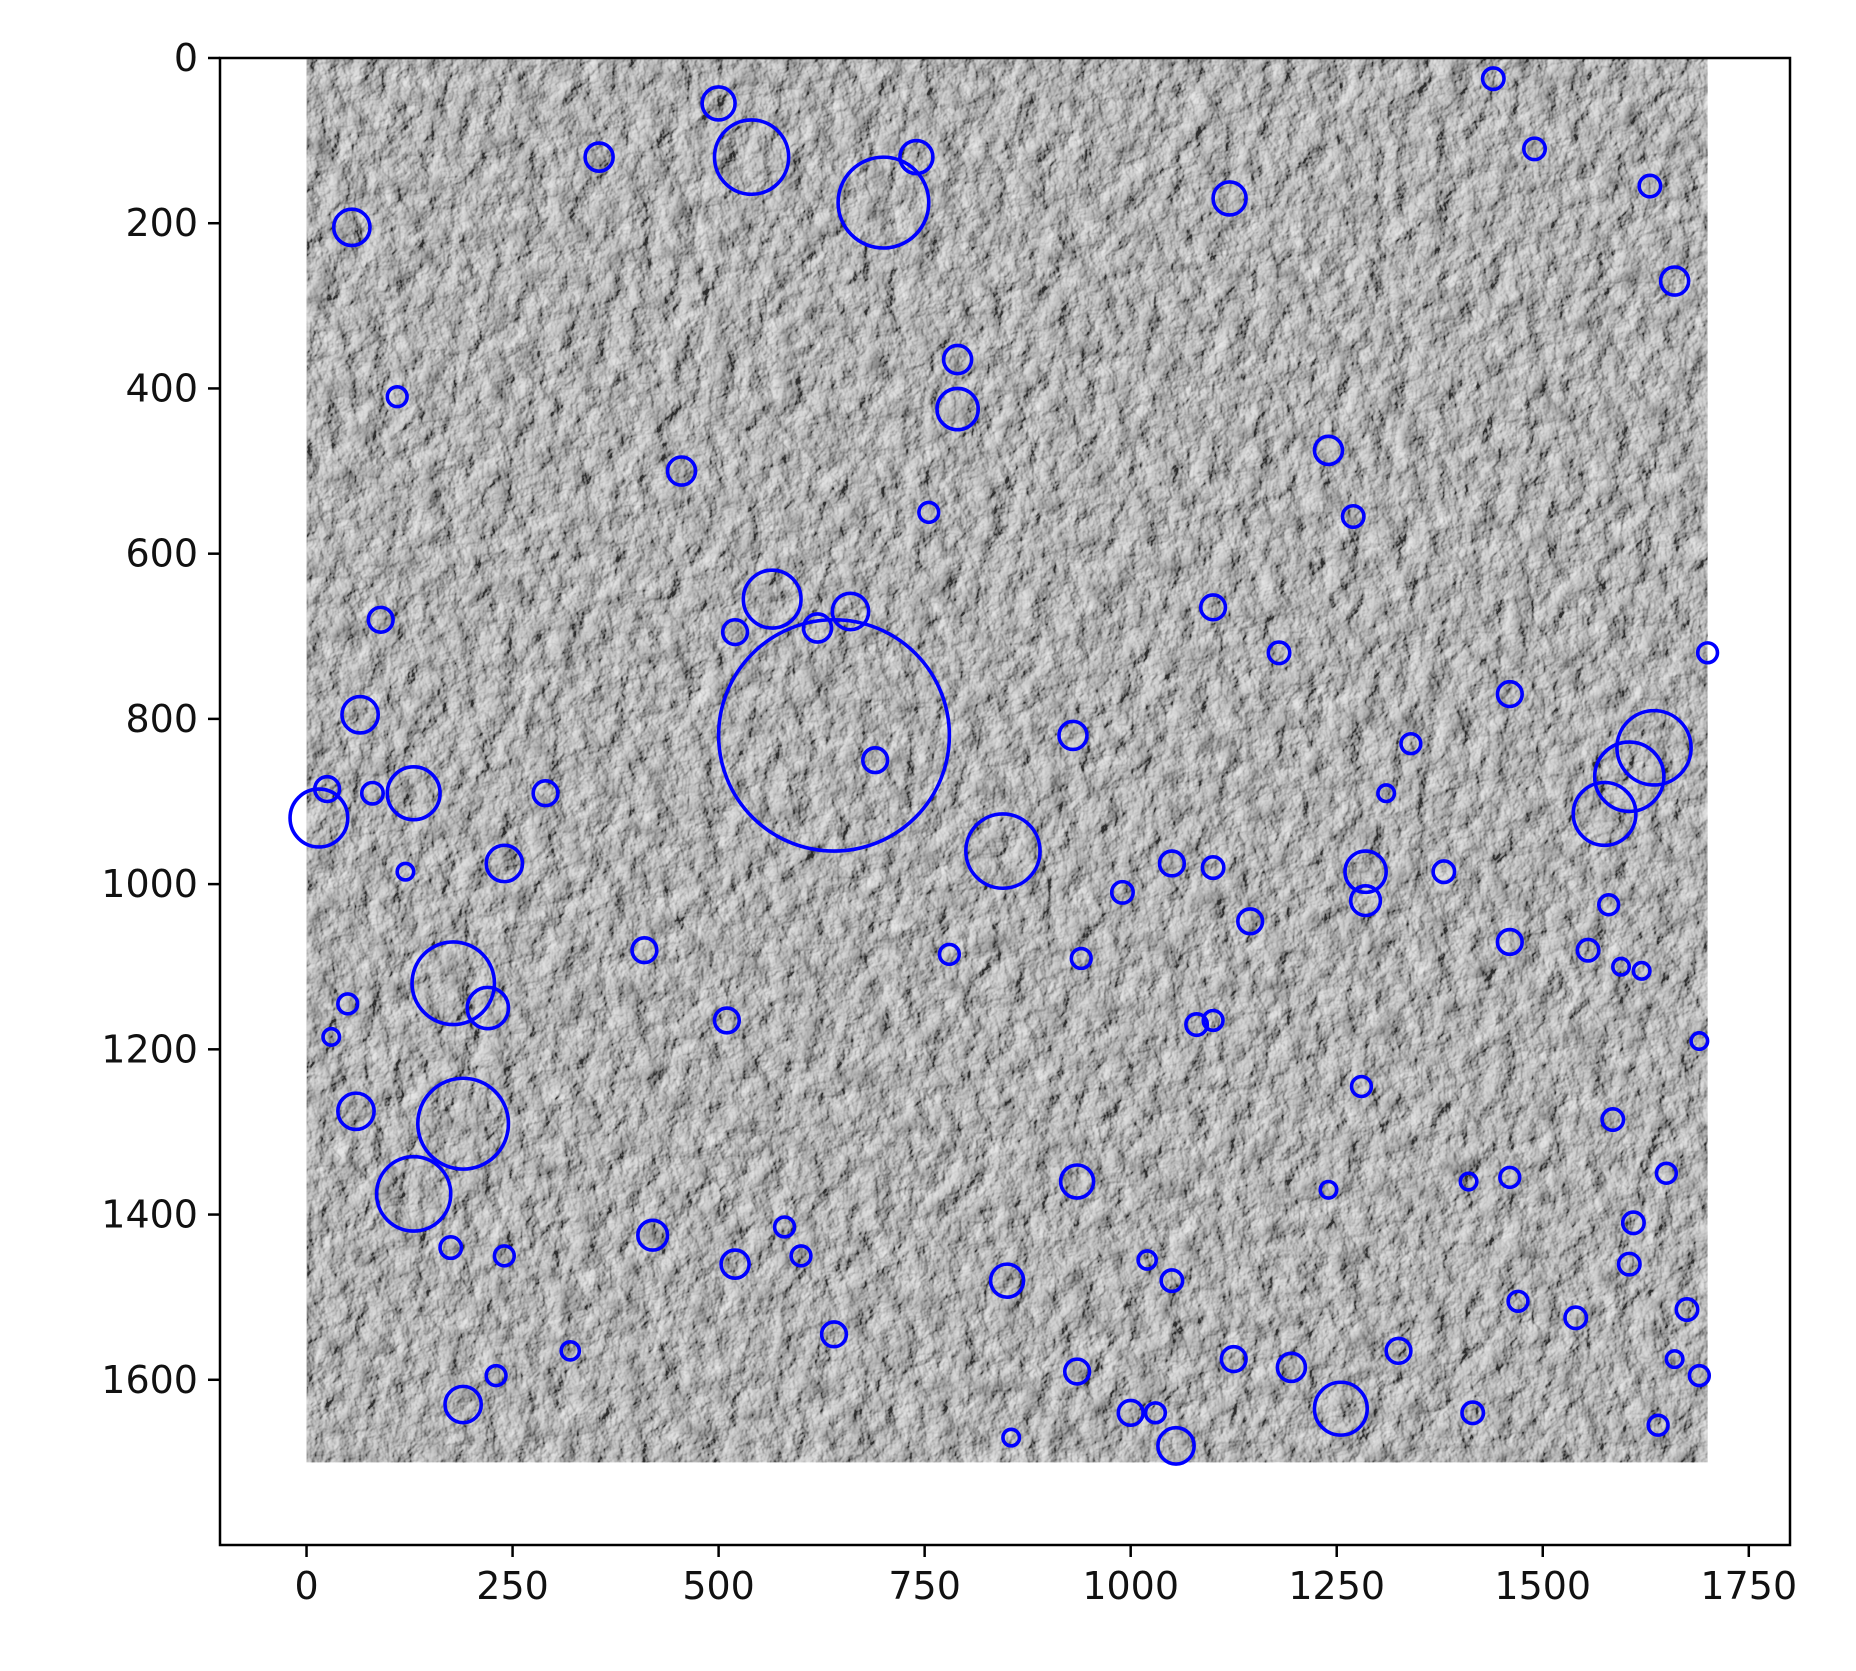  Describe the element at coordinates (1045, 1576) in the screenshot. I see `x-axis: 0 250 500 750 1000 1250 1500 1750` at that location.